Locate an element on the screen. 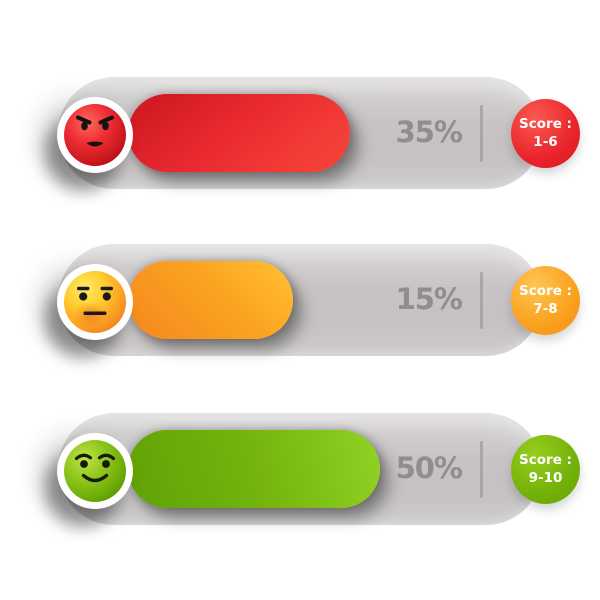 The width and height of the screenshot is (600, 600). percent-label: 35% is located at coordinates (429, 131).